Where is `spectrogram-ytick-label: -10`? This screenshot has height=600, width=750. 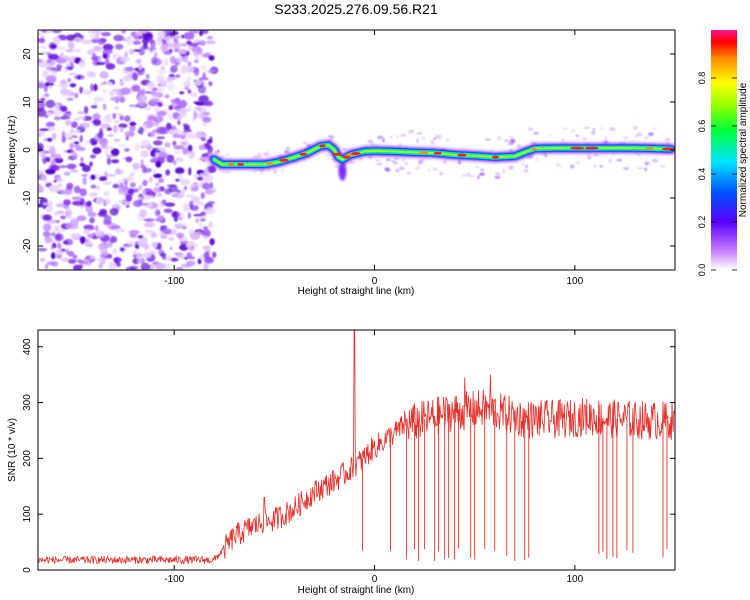 spectrogram-ytick-label: -10 is located at coordinates (27, 197).